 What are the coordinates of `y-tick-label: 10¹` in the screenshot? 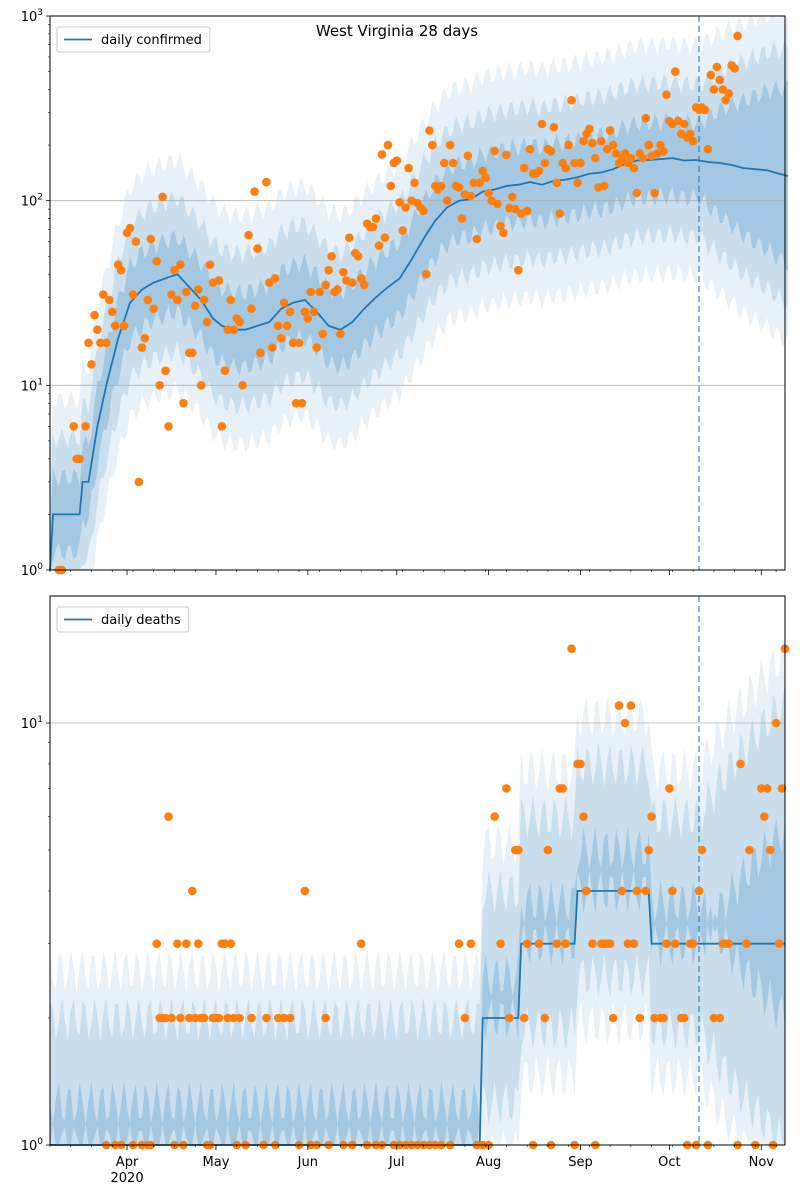 It's located at (32, 385).